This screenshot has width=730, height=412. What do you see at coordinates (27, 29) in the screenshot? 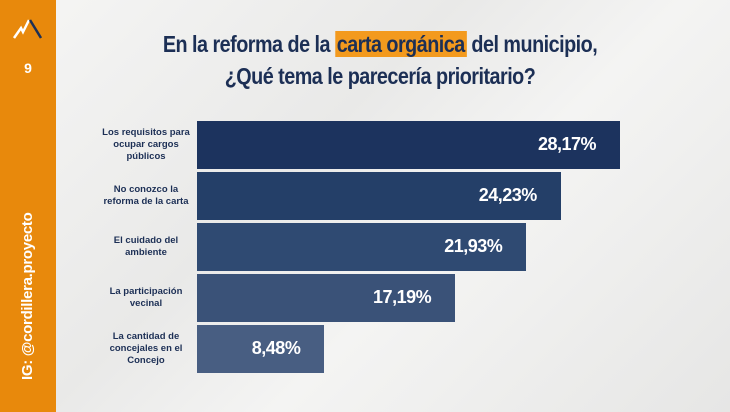
I see `mountain-logo-icon` at bounding box center [27, 29].